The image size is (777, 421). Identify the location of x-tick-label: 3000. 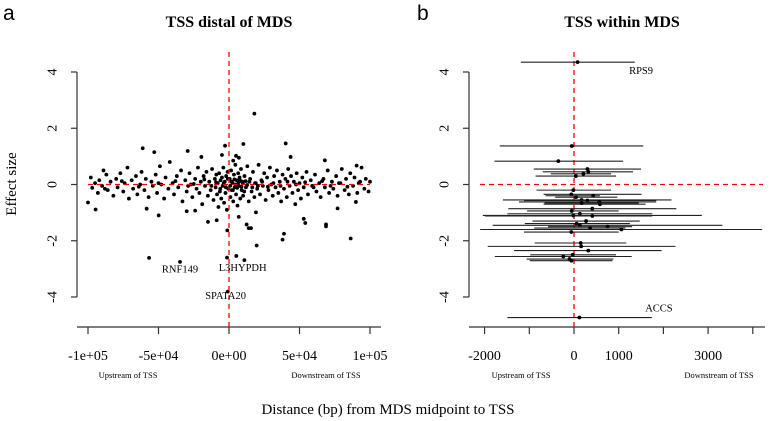
(708, 356).